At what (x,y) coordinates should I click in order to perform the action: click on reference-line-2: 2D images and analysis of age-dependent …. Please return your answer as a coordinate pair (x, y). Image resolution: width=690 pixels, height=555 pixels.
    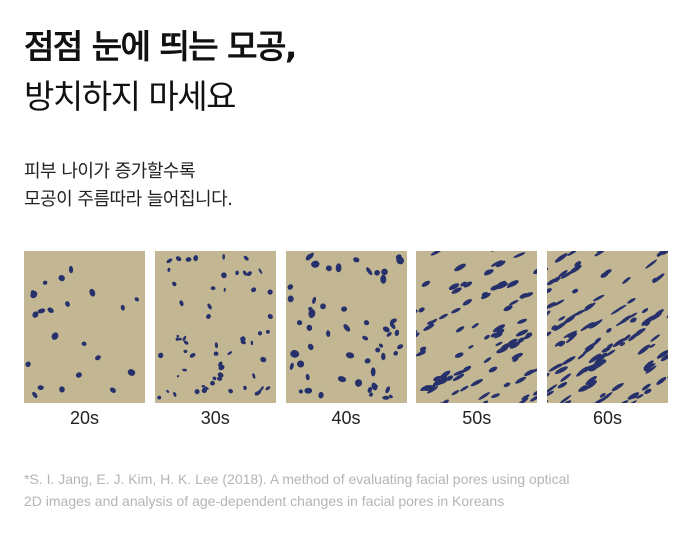
    Looking at the image, I should click on (264, 501).